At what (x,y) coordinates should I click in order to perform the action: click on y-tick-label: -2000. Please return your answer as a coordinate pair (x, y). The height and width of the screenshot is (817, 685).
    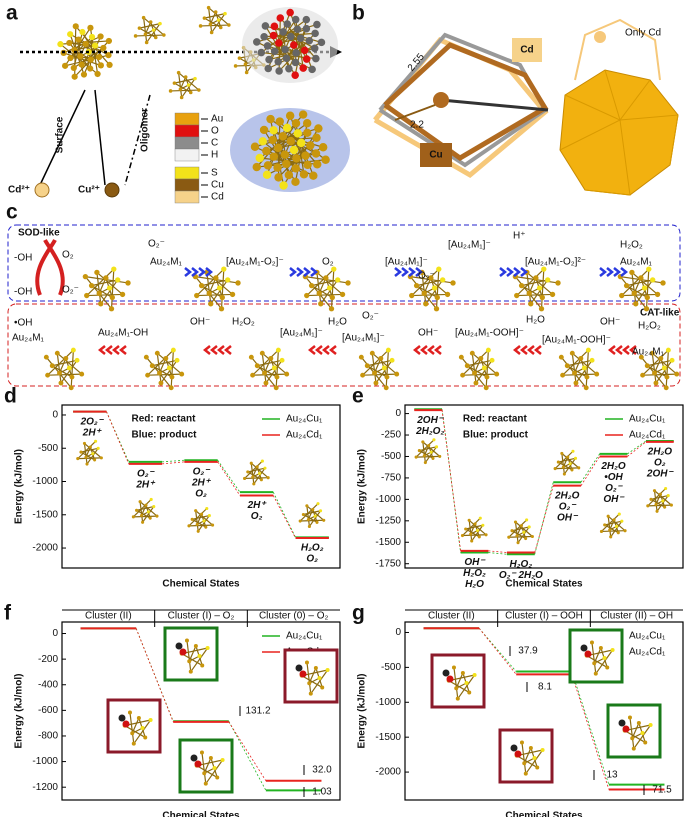
    Looking at the image, I should click on (45, 548).